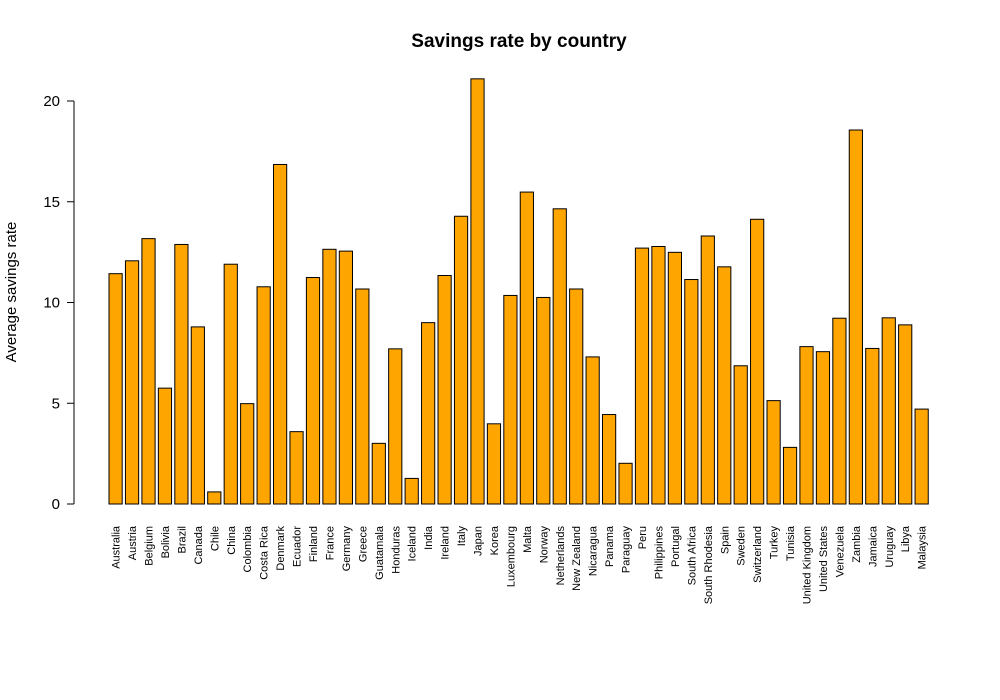  Describe the element at coordinates (363, 544) in the screenshot. I see `x-tick-label: Greece` at that location.